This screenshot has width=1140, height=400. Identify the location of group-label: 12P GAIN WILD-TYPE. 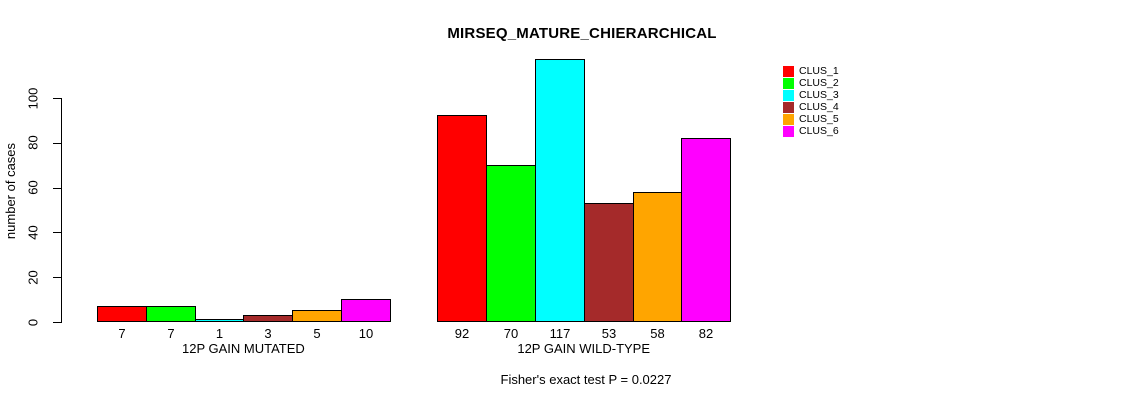
(584, 348).